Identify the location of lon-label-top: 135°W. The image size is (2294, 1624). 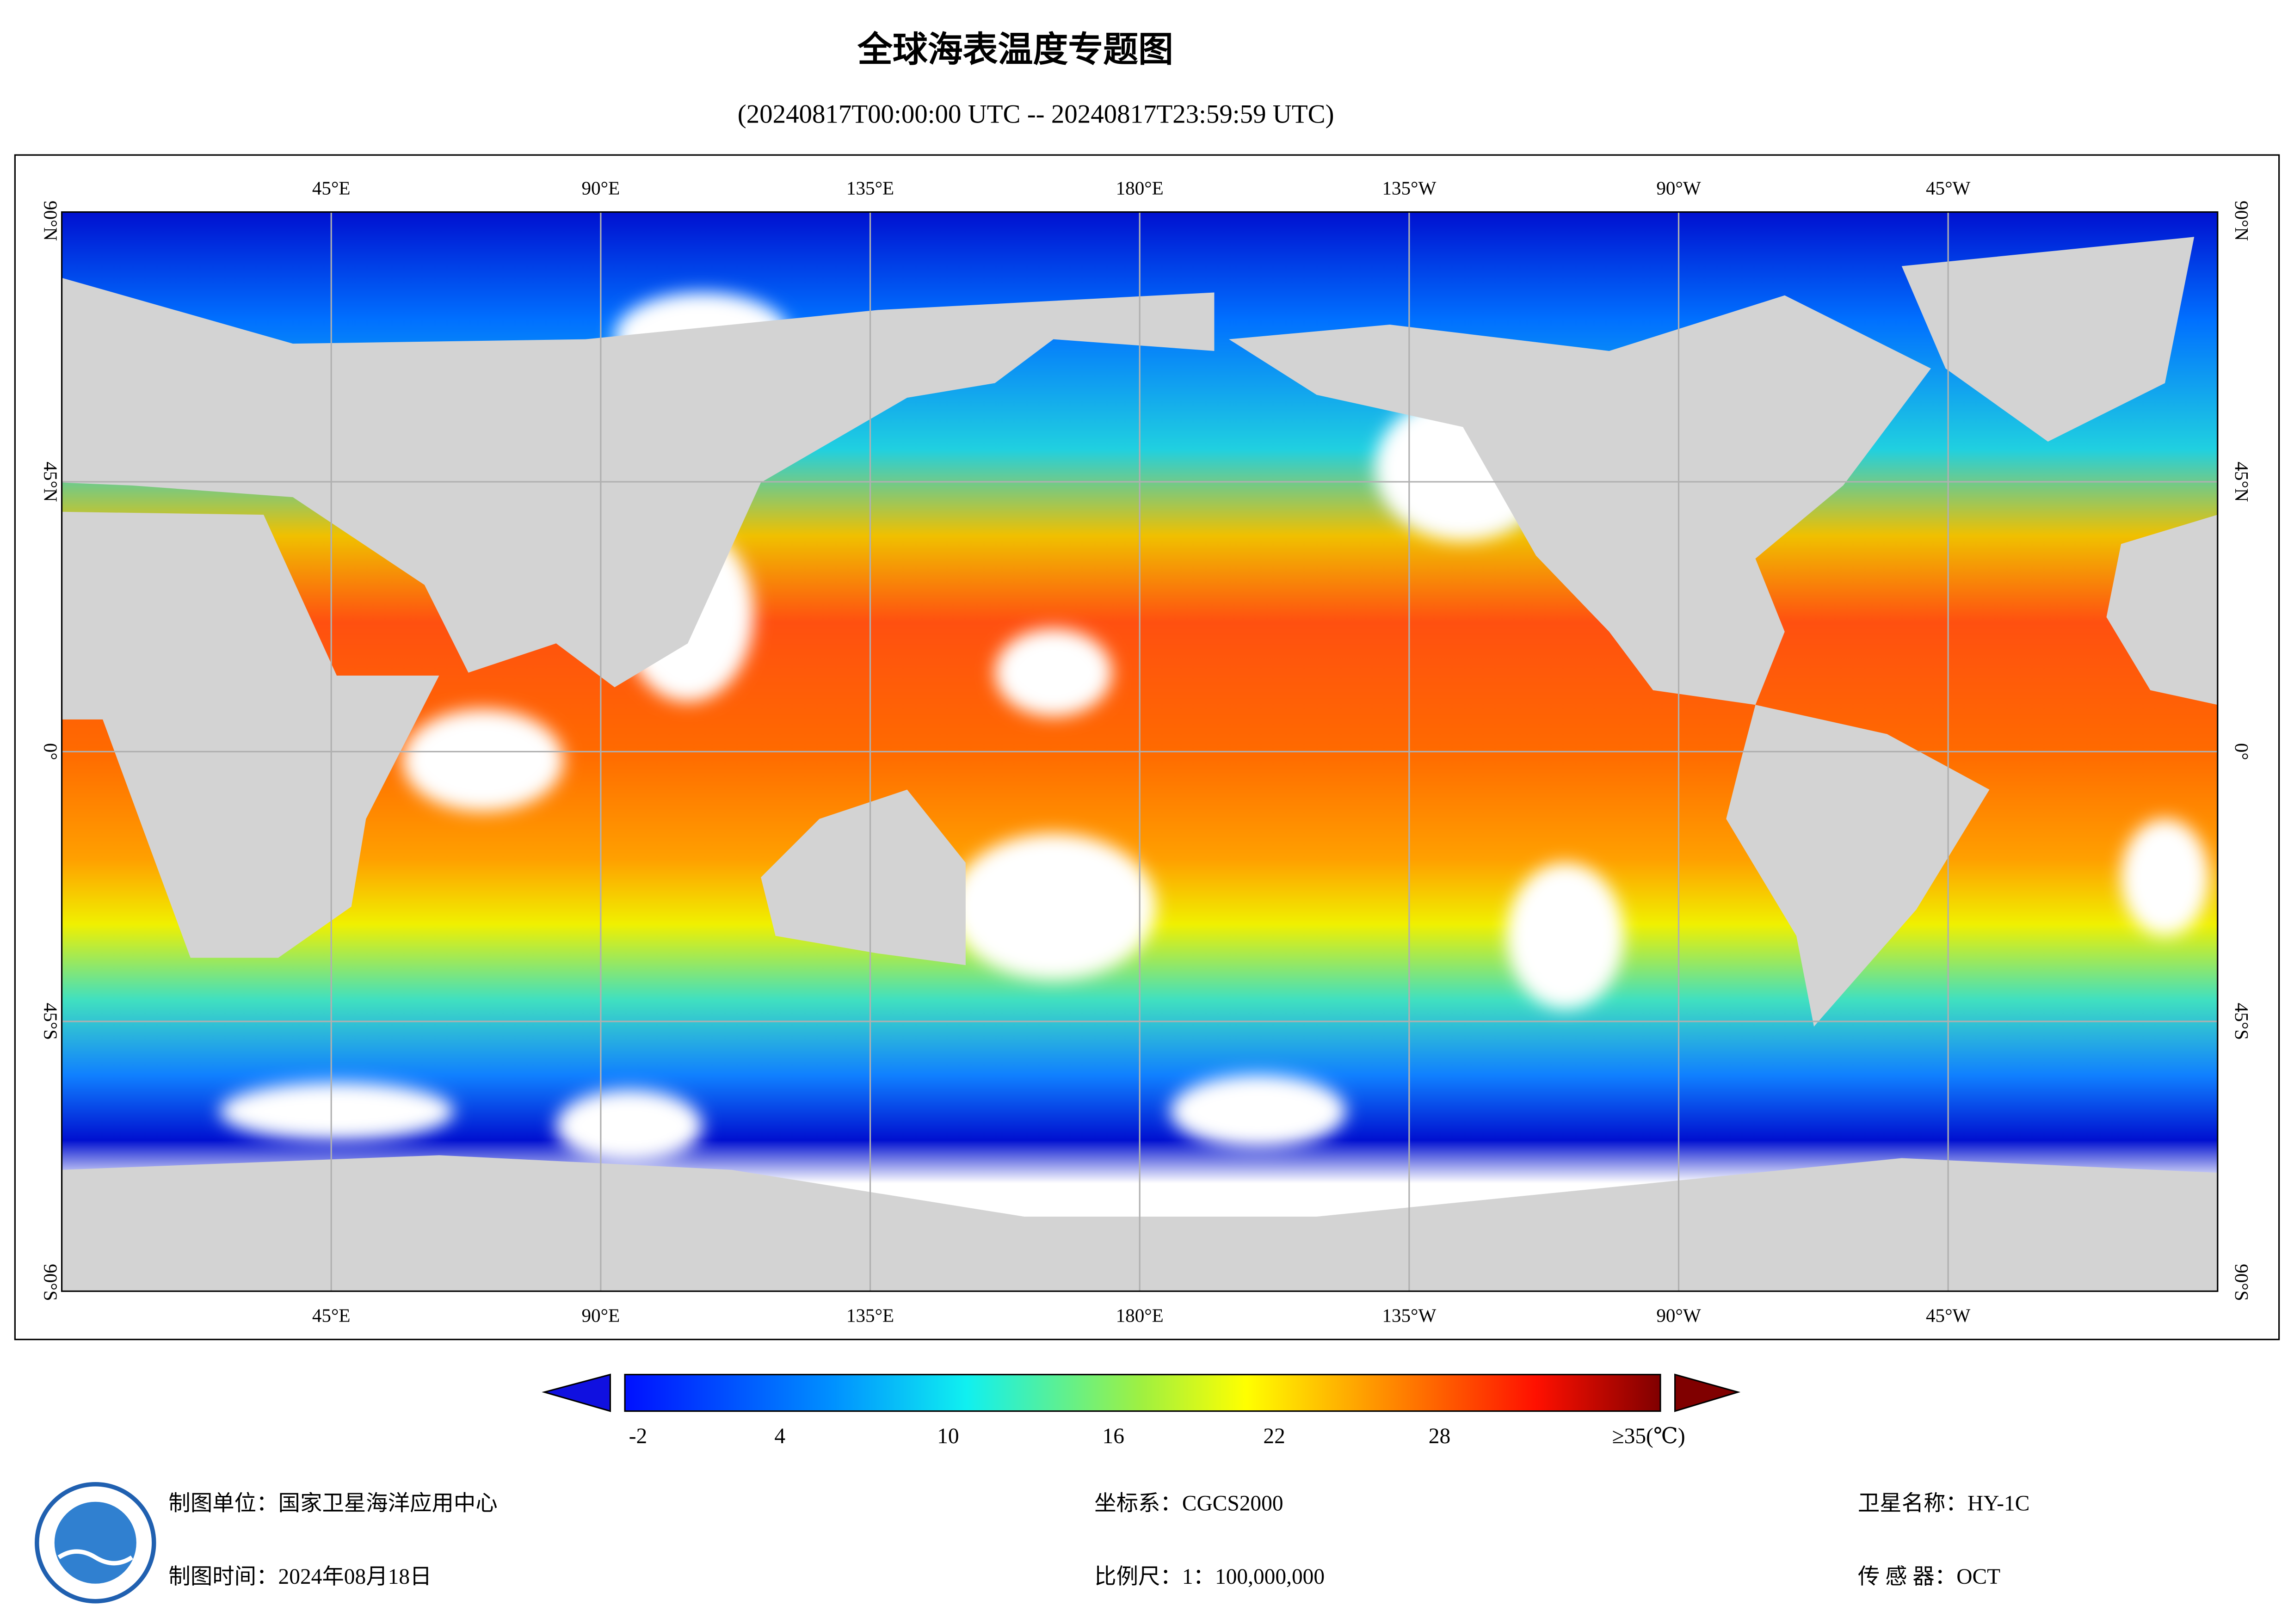
(1409, 188).